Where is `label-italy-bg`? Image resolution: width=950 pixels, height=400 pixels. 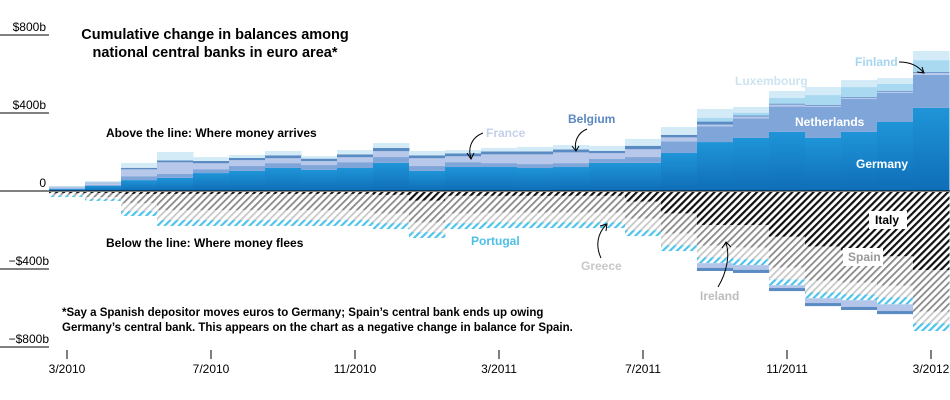 label-italy-bg is located at coordinates (888, 220).